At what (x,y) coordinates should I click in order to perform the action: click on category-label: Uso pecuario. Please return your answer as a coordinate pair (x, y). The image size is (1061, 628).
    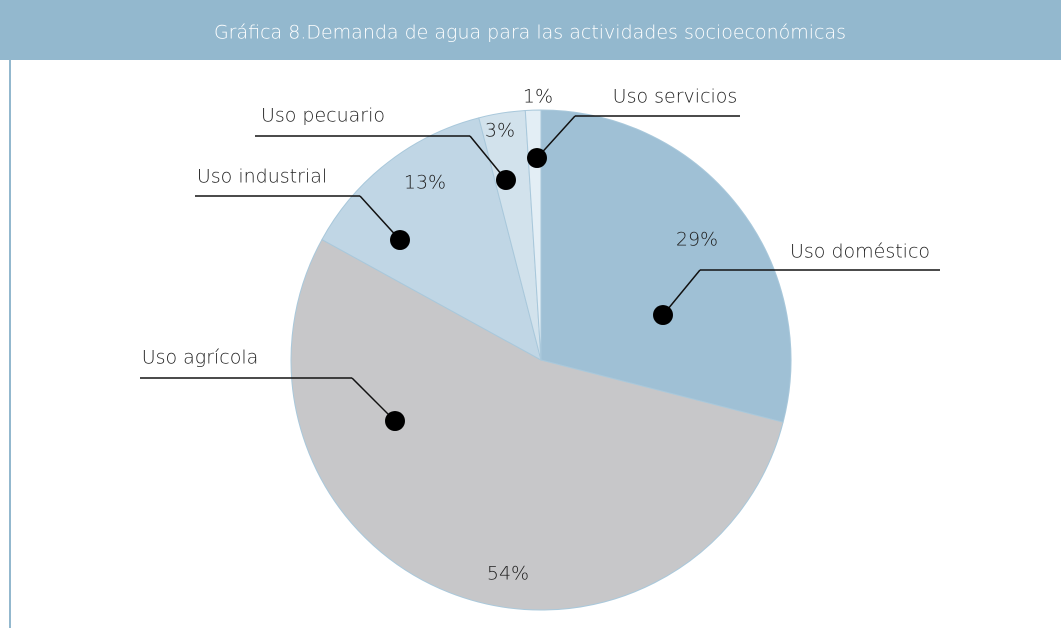
    Looking at the image, I should click on (323, 116).